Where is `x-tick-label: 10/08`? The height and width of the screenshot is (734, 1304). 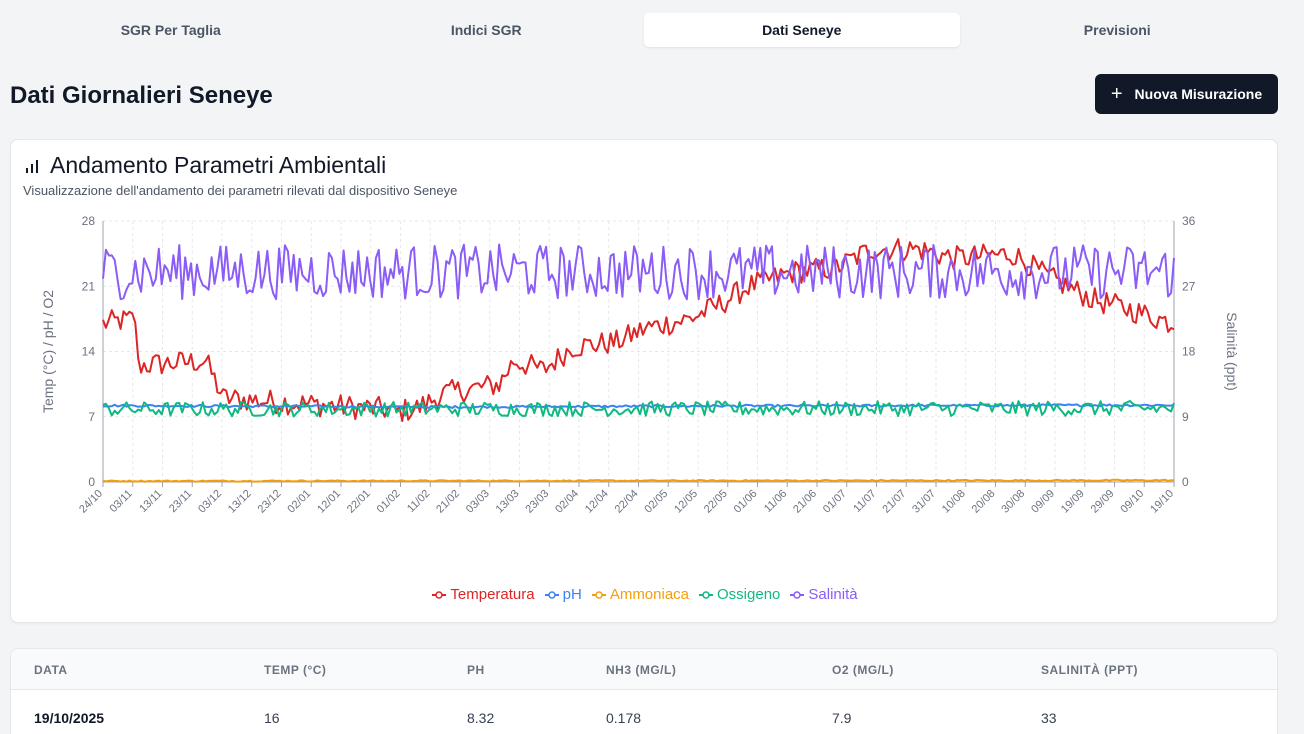 x-tick-label: 10/08 is located at coordinates (954, 502).